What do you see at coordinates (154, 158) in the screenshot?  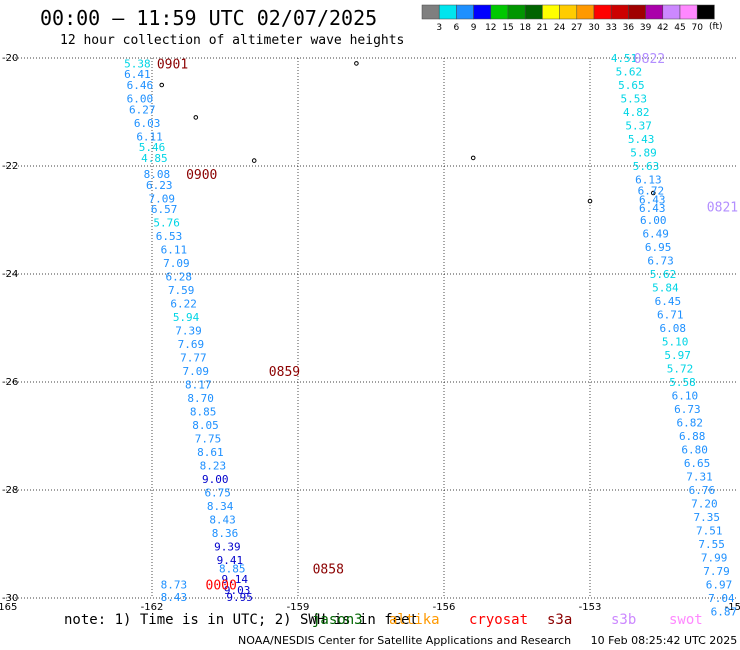 I see `wave-height-point: 4.85` at bounding box center [154, 158].